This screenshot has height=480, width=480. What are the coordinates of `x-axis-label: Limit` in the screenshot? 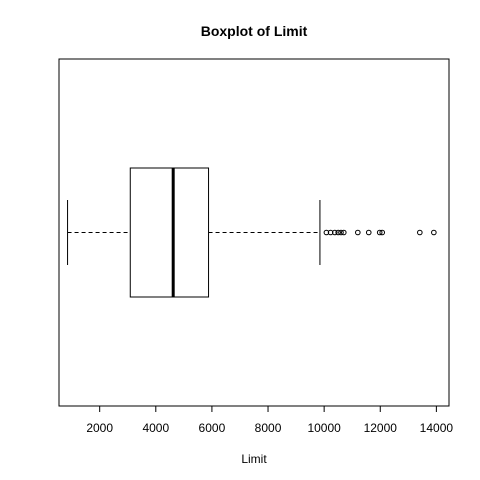 It's located at (254, 459).